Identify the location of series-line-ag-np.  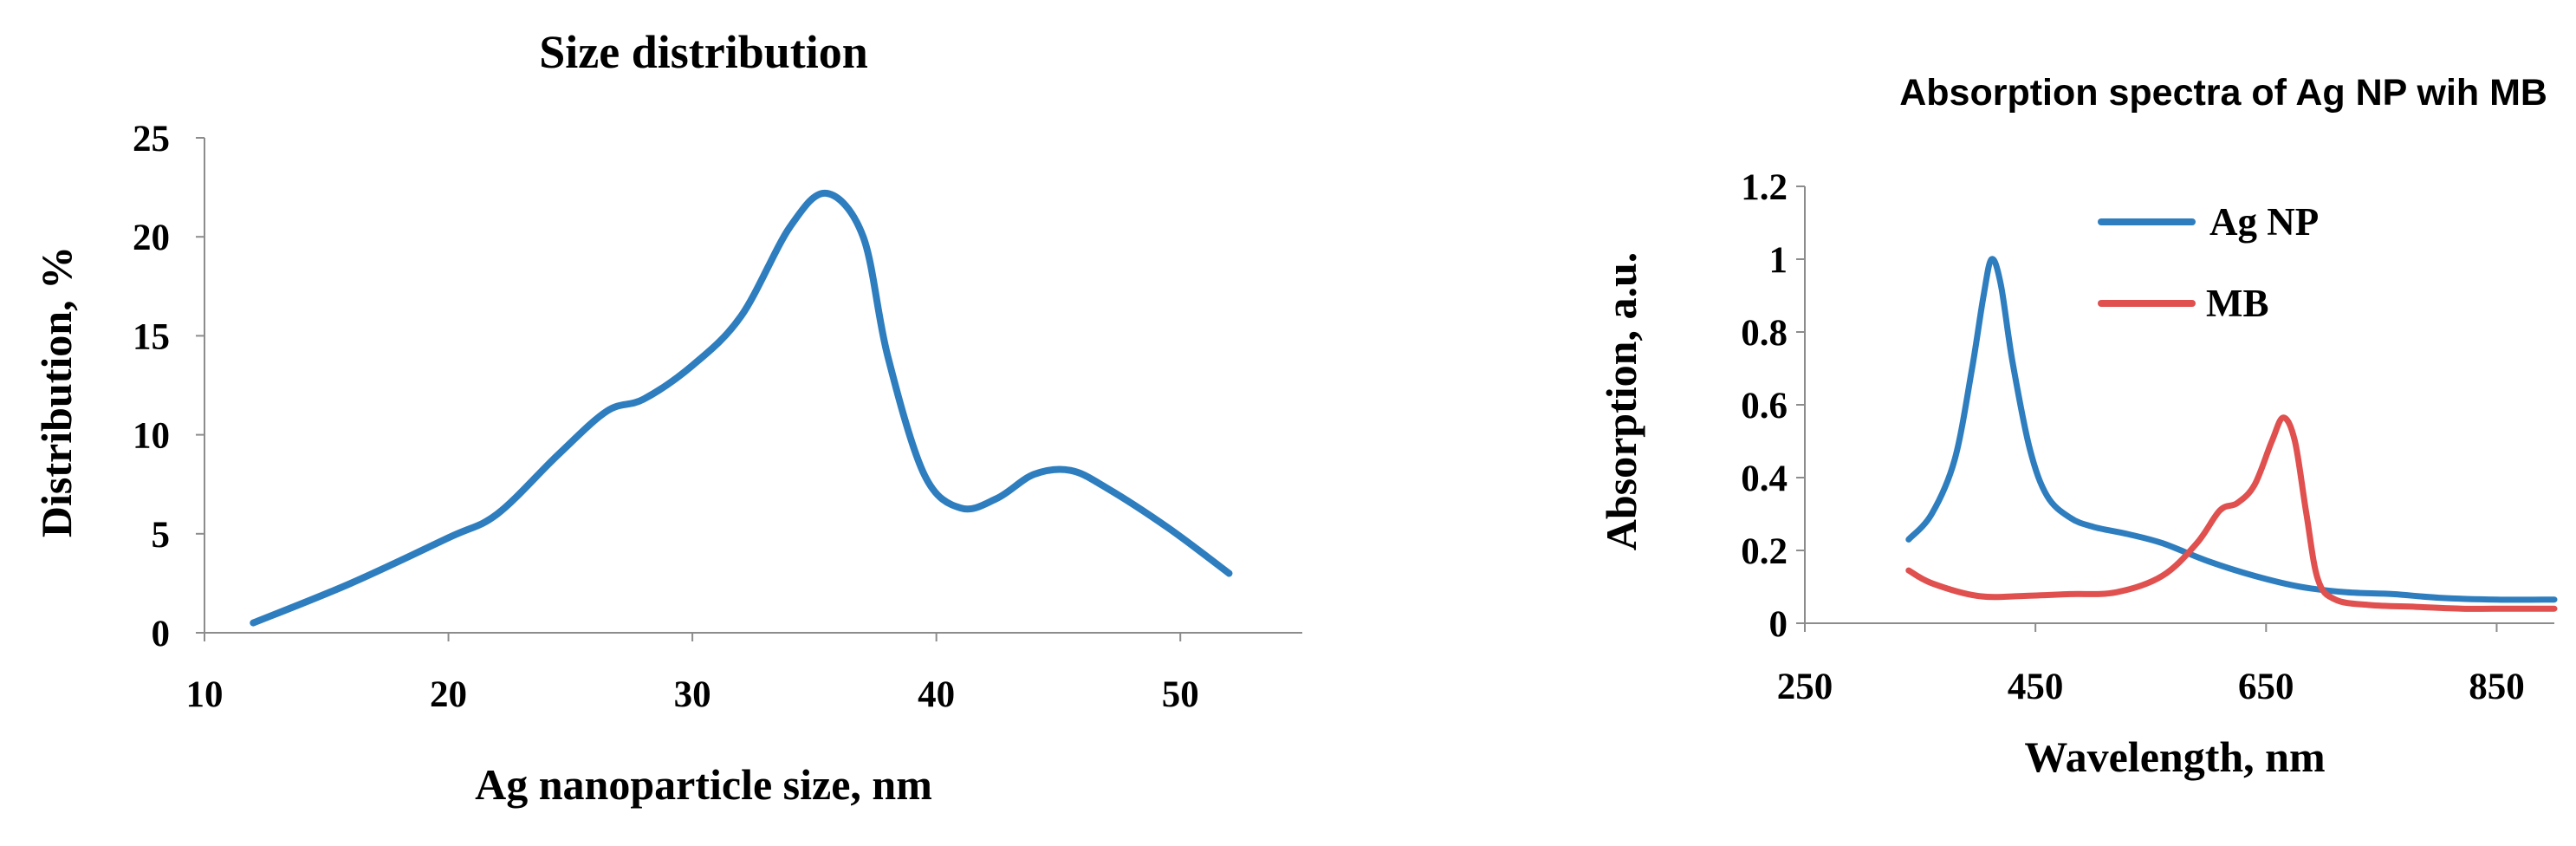
(2232, 430).